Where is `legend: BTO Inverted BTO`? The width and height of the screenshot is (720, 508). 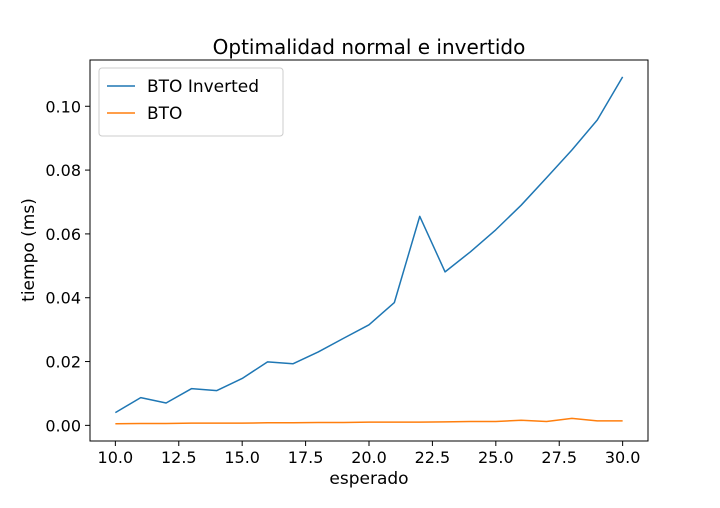 legend: BTO Inverted BTO is located at coordinates (191, 102).